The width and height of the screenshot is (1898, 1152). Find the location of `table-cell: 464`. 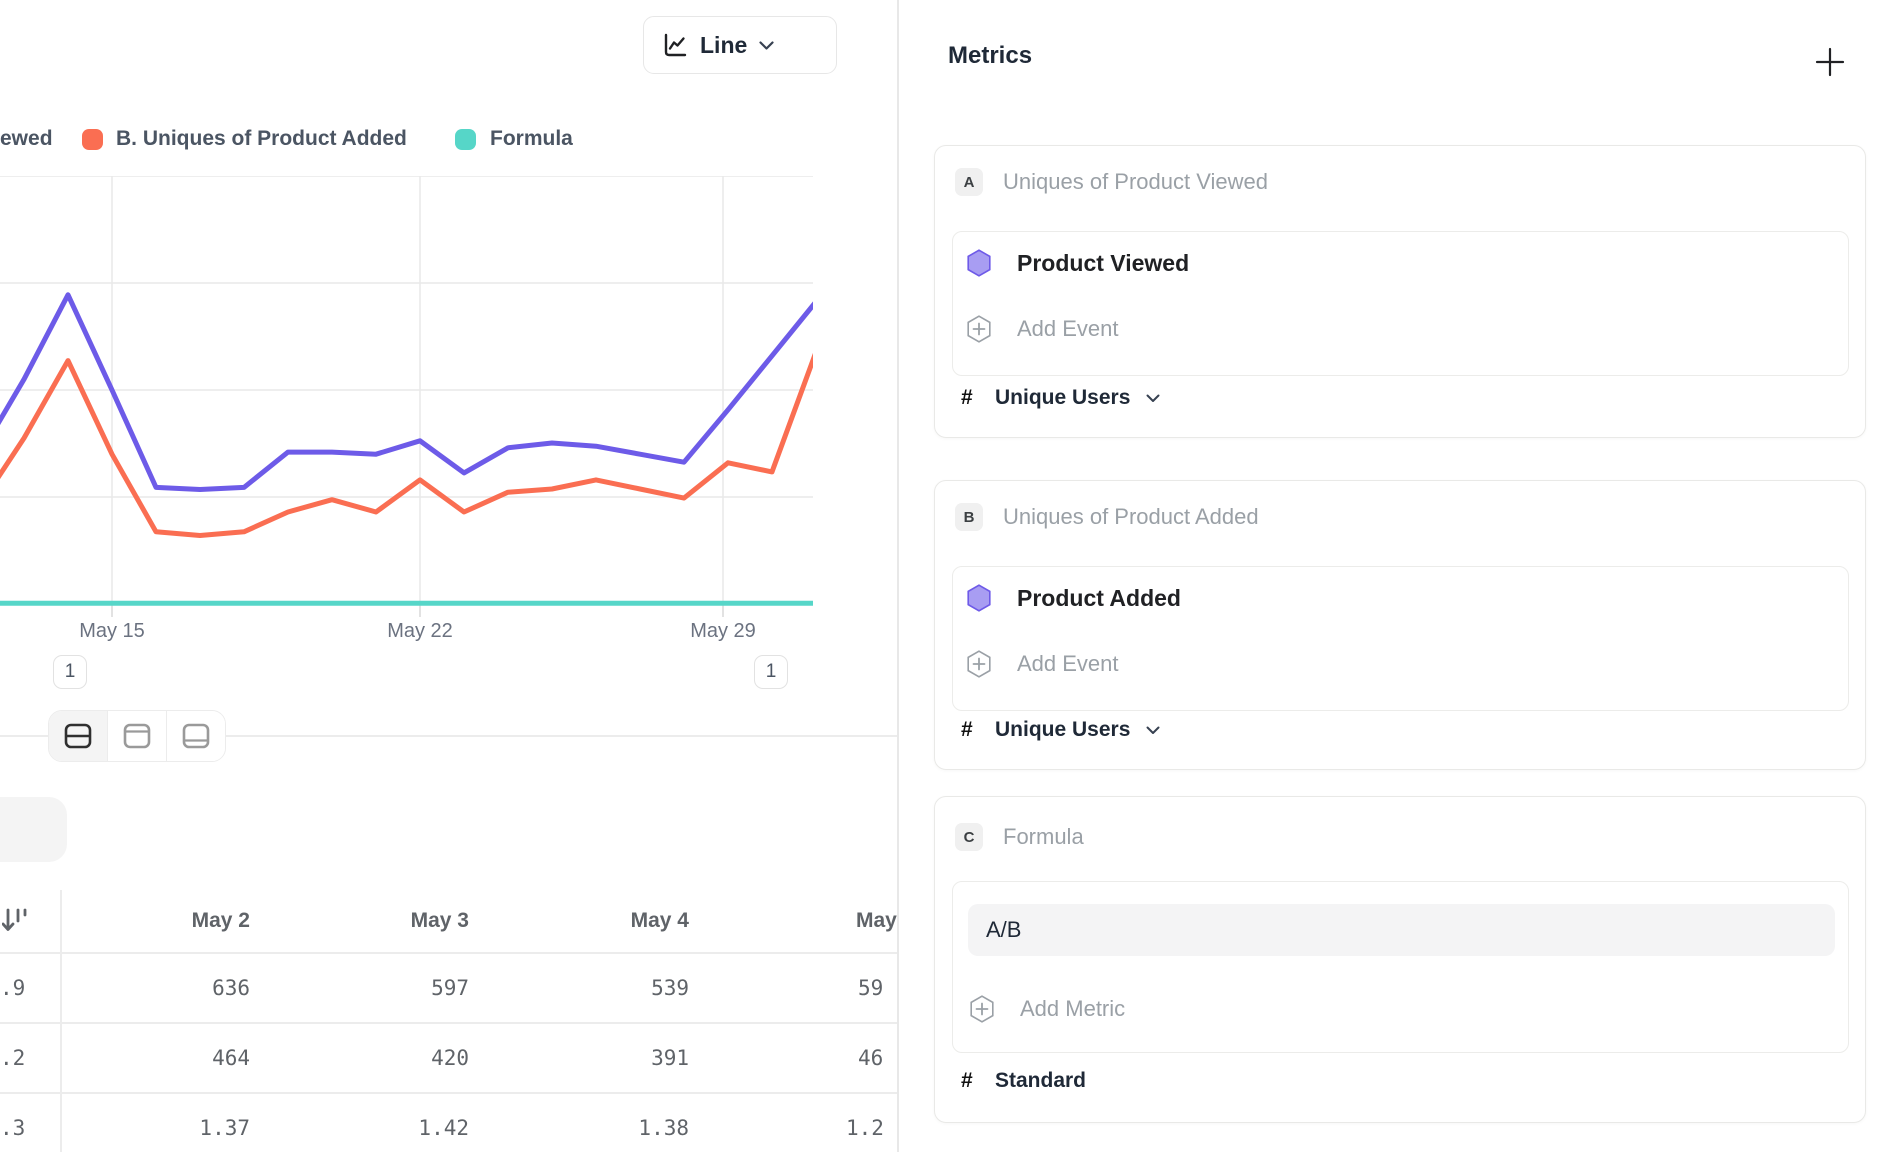

table-cell: 464 is located at coordinates (231, 1058).